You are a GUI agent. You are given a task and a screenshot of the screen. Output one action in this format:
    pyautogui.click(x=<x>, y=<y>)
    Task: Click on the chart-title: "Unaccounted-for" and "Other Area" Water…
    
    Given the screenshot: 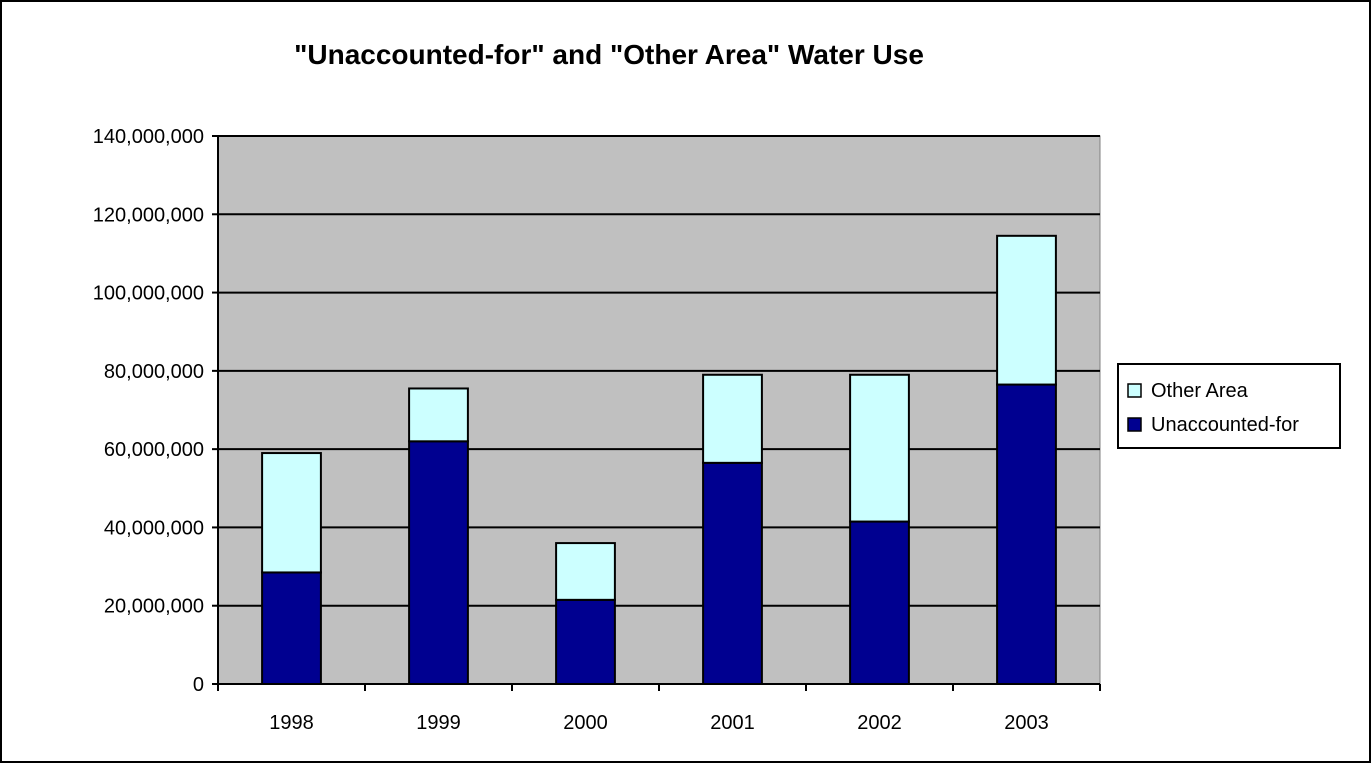 What is the action you would take?
    pyautogui.click(x=609, y=54)
    